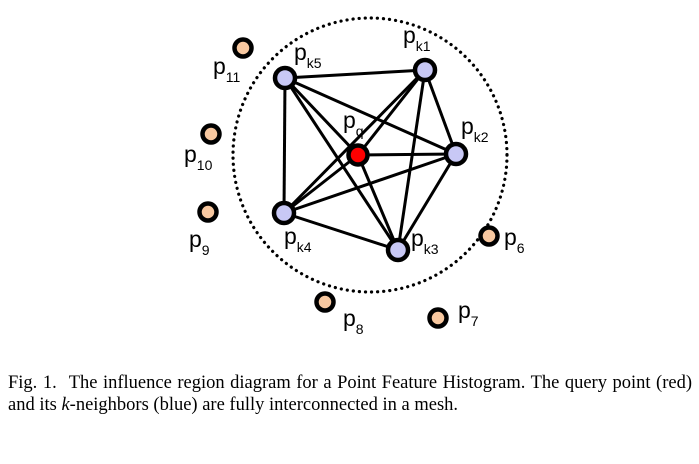 This screenshot has height=464, width=699. What do you see at coordinates (321, 184) in the screenshot?
I see `edge-q-k4` at bounding box center [321, 184].